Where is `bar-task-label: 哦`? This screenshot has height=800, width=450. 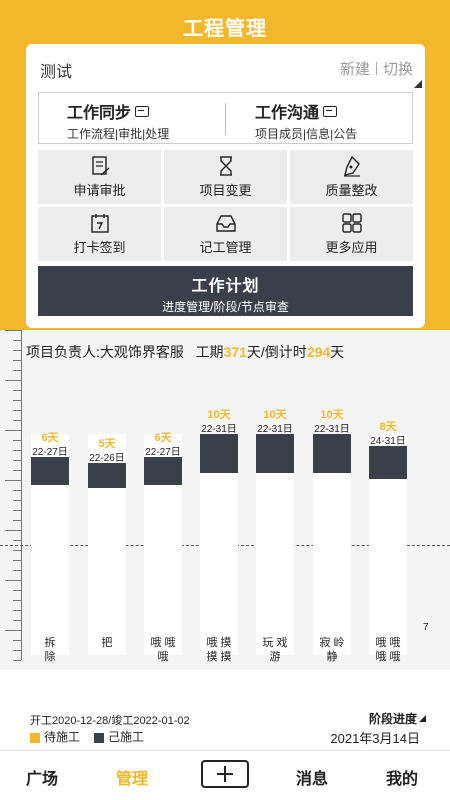 bar-task-label: 哦 is located at coordinates (163, 657).